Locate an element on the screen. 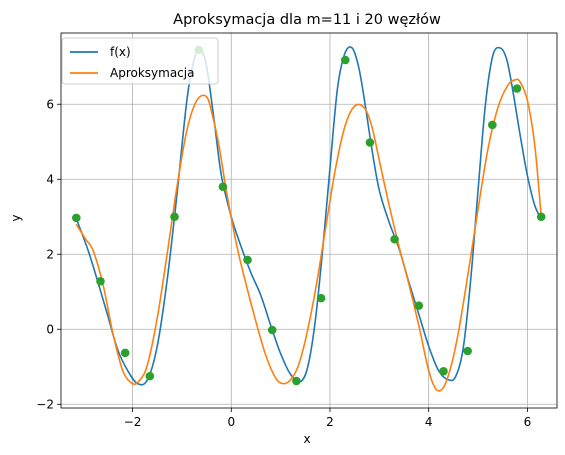 The width and height of the screenshot is (565, 455). legend-box is located at coordinates (140, 61).